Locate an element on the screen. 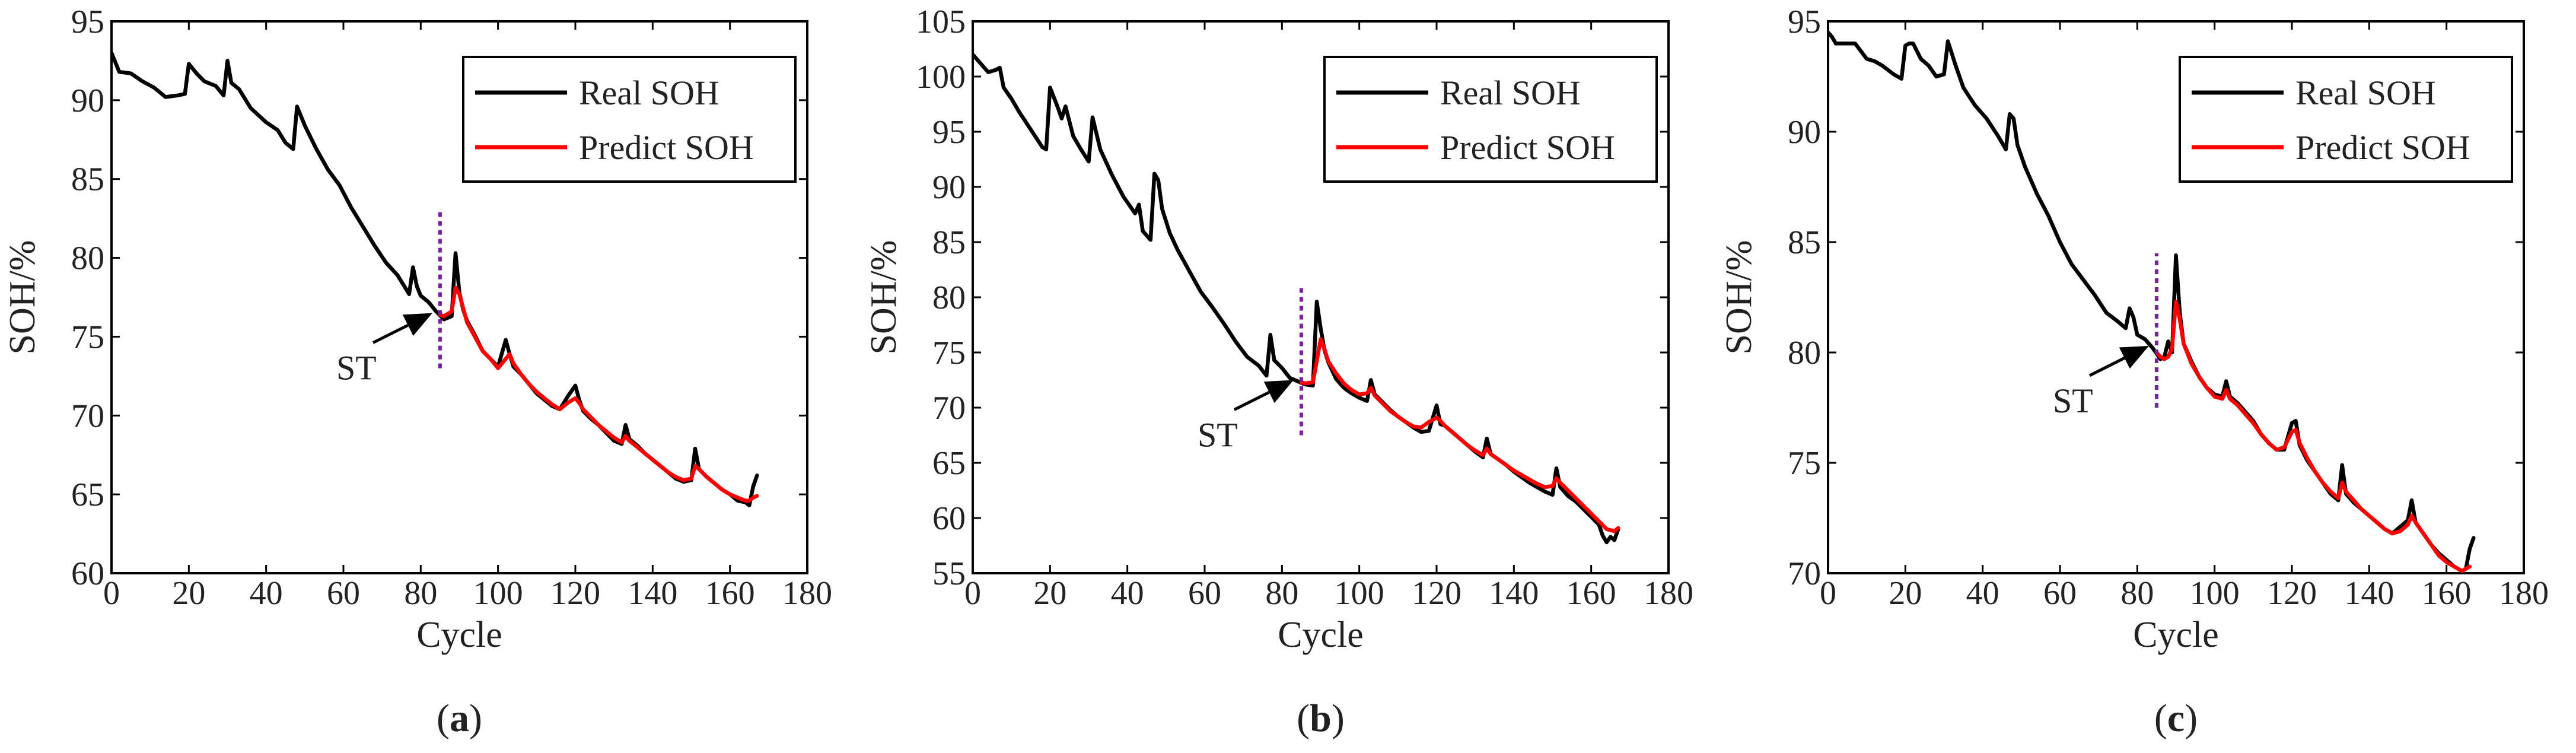 This screenshot has width=2576, height=753. panel-label-letter: c is located at coordinates (2176, 718).